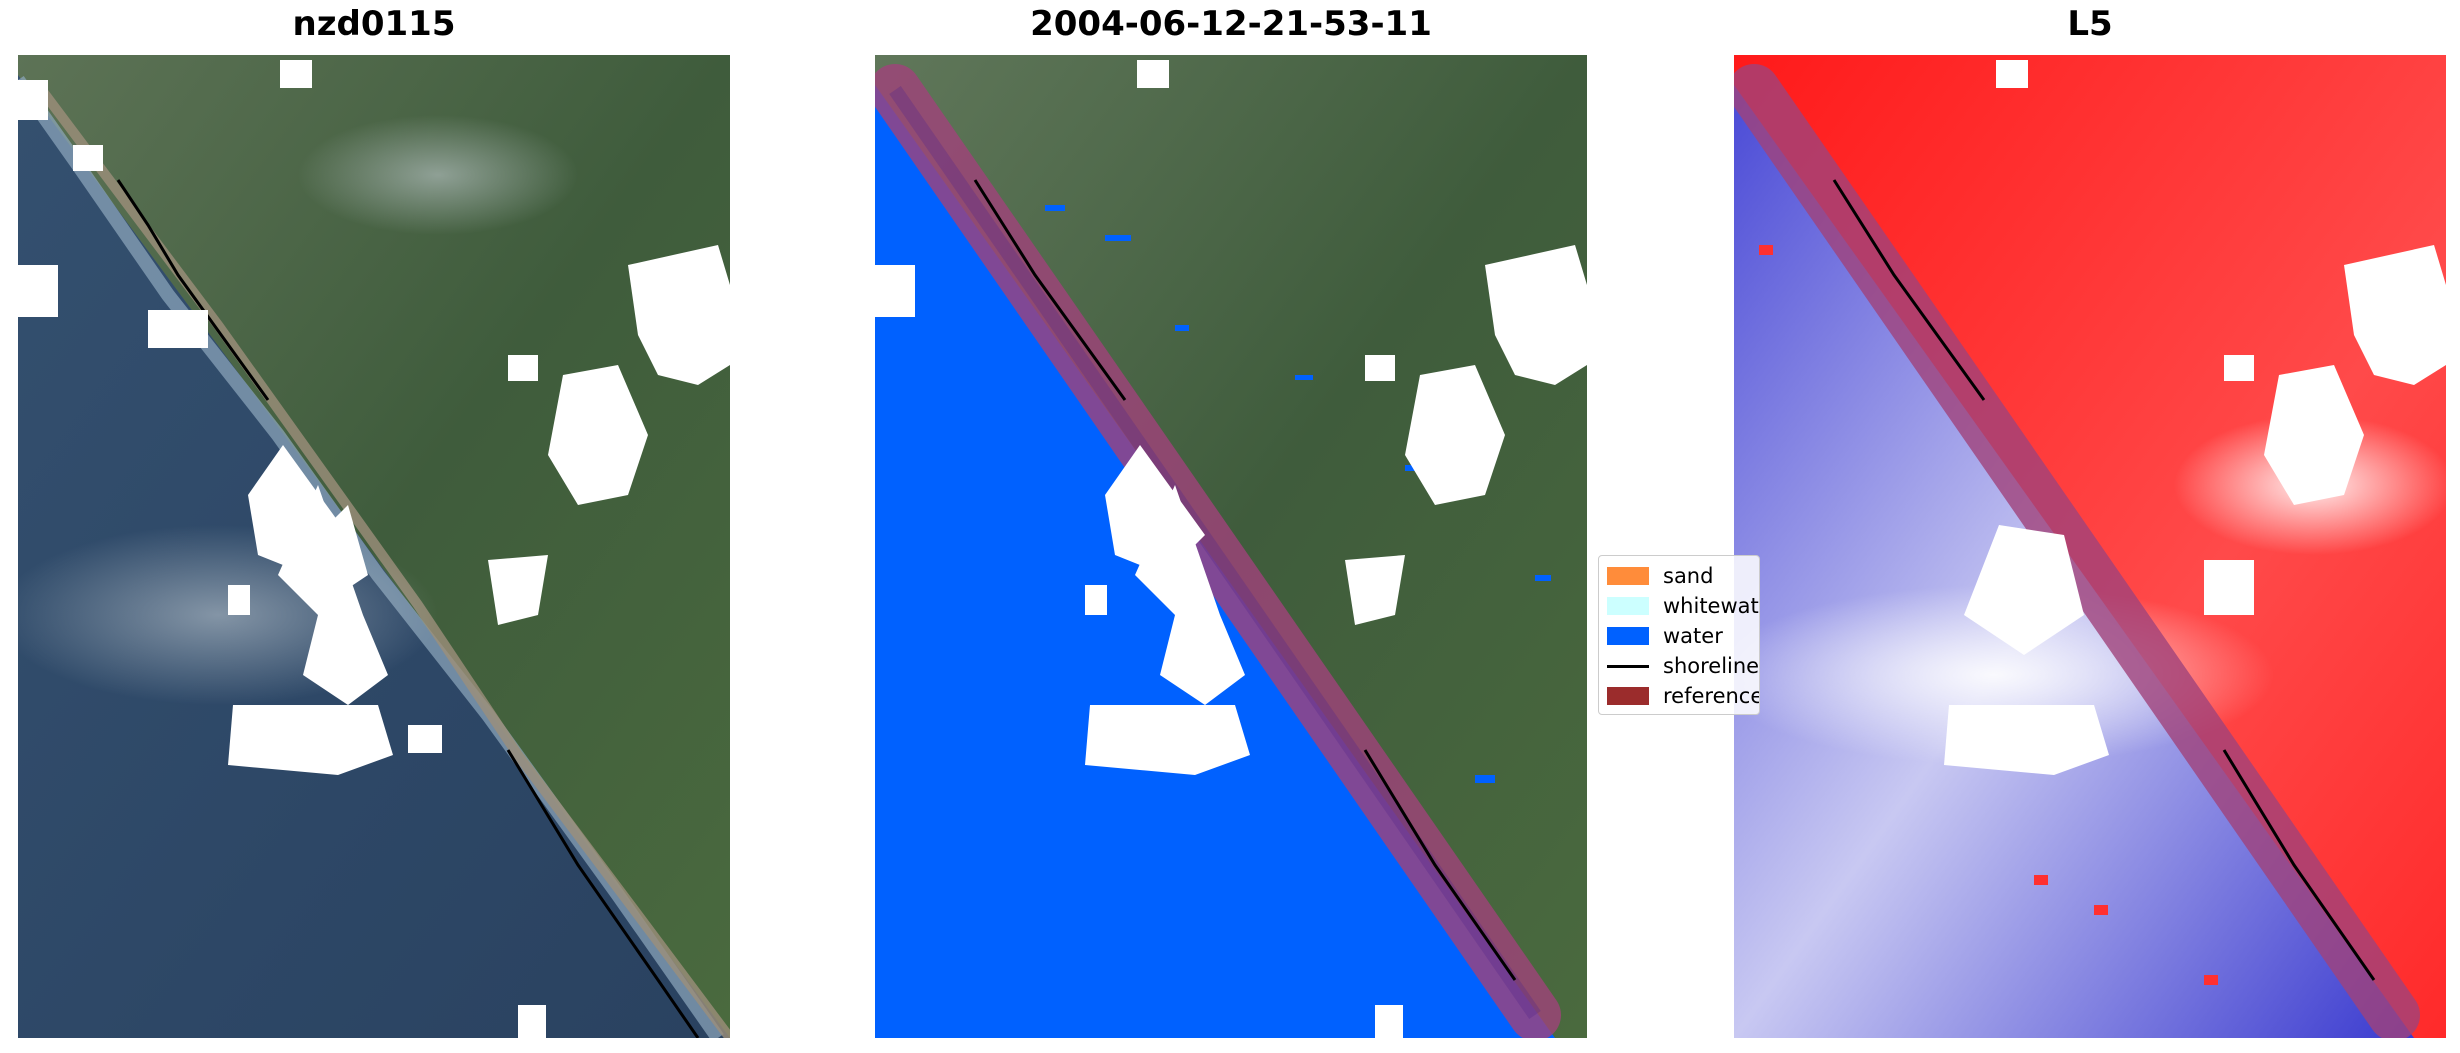 The height and width of the screenshot is (1053, 2460). Describe the element at coordinates (1711, 696) in the screenshot. I see `legend-label: reference` at that location.